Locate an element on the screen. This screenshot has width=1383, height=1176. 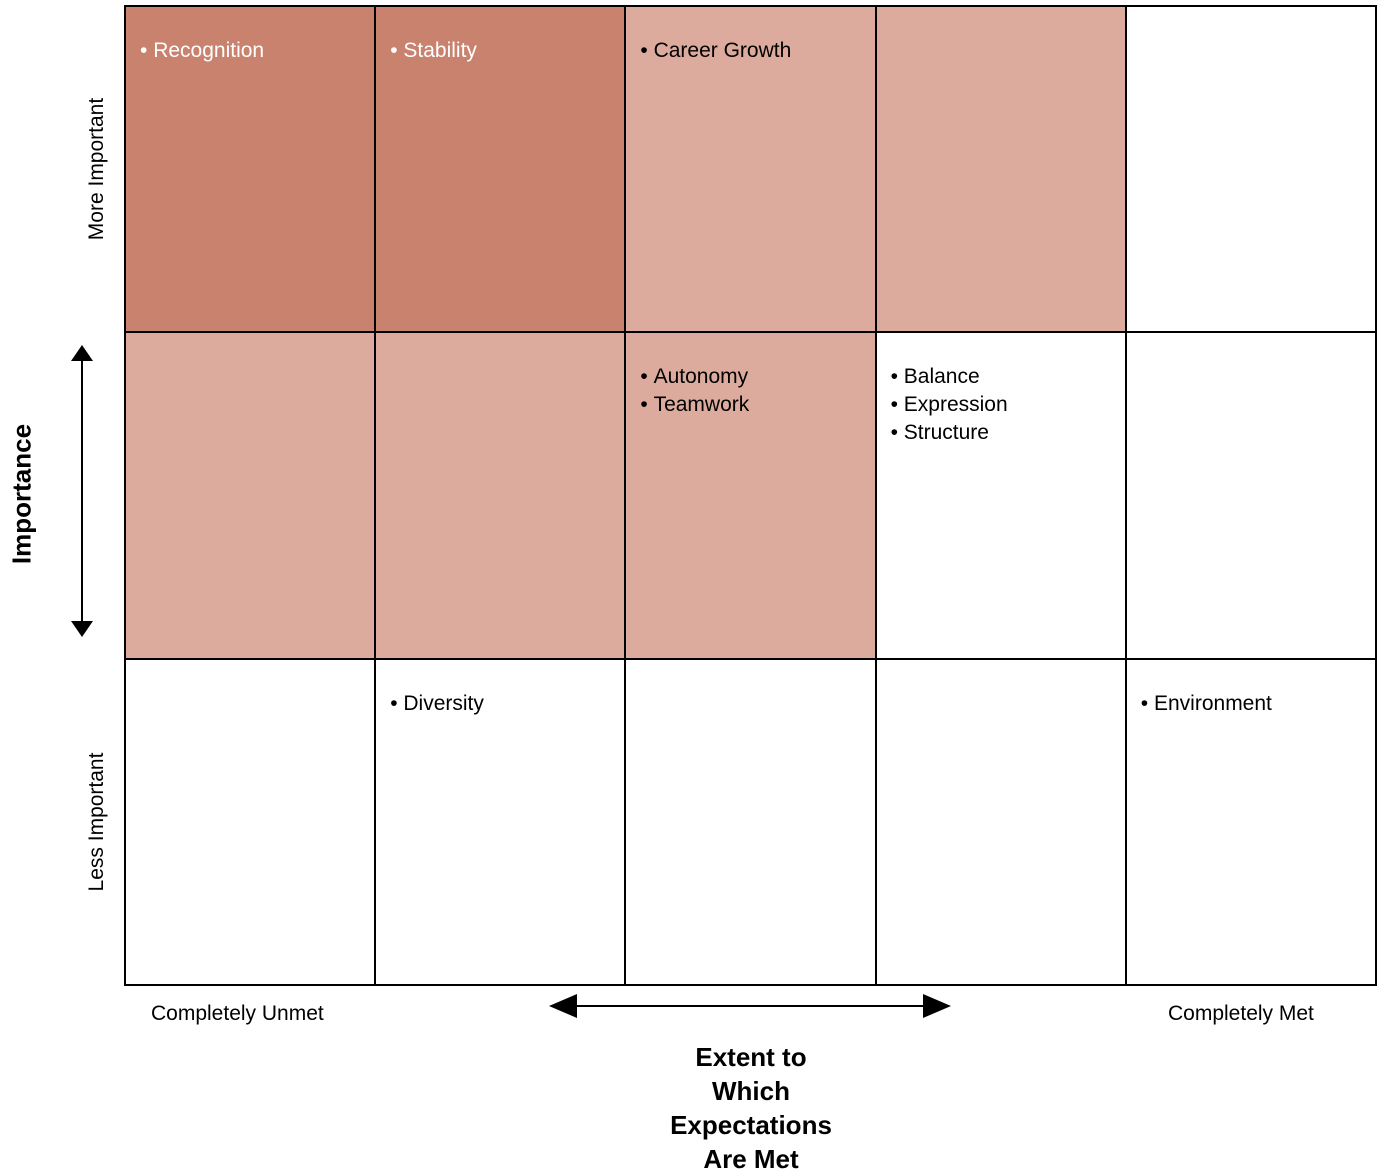
x-axis-title-line: Expectations is located at coordinates (751, 1125).